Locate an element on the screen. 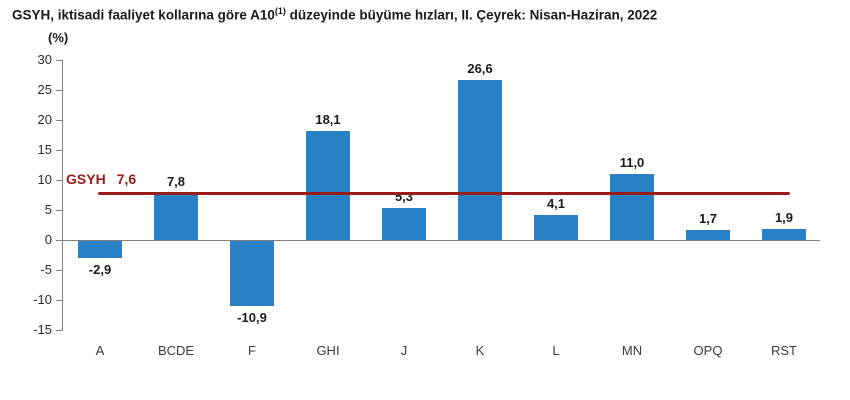 This screenshot has width=850, height=400. reference-line-value: 7,6 is located at coordinates (126, 179).